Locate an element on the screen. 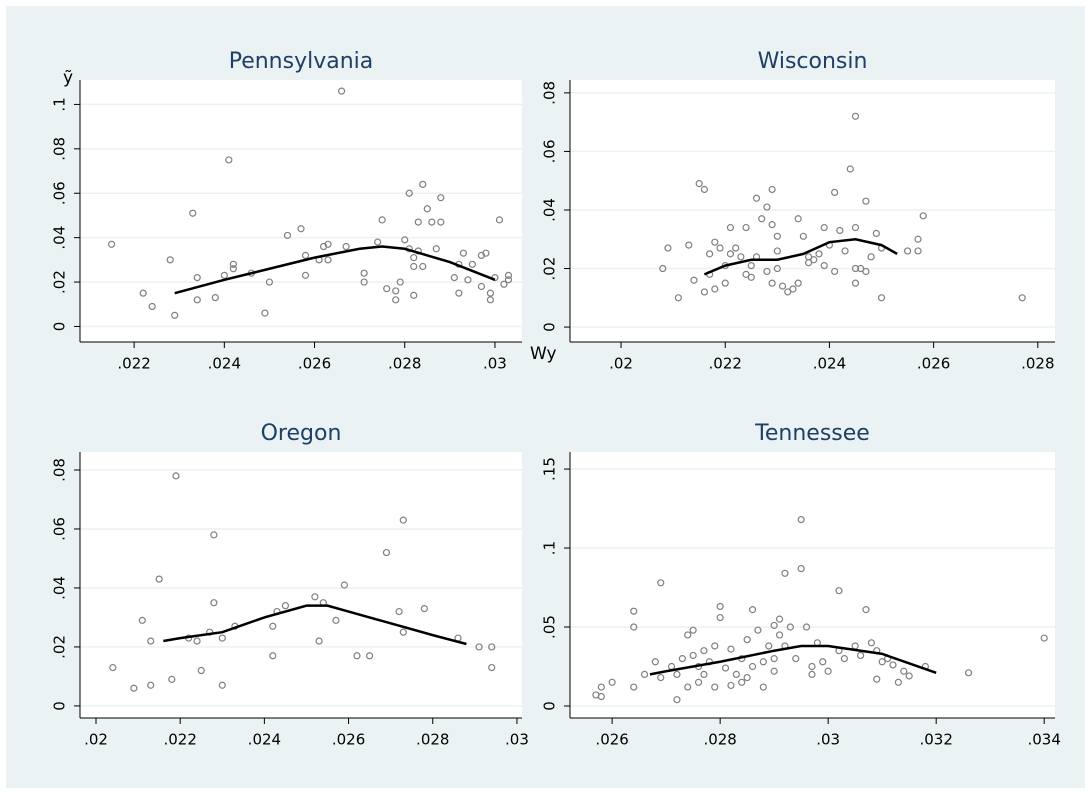  x-tick-label: .028 is located at coordinates (404, 364).